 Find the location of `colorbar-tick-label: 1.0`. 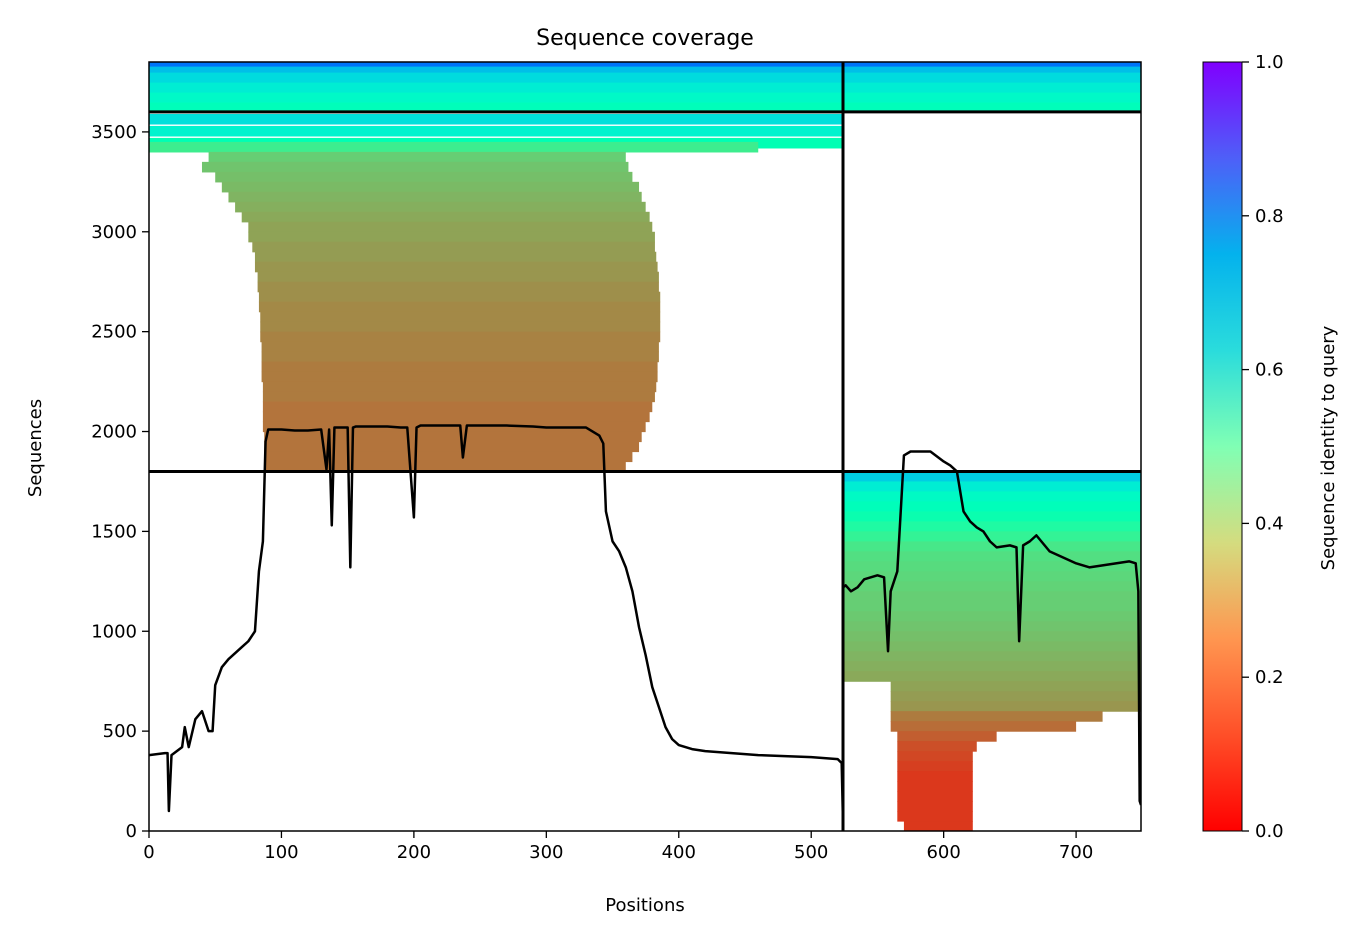

colorbar-tick-label: 1.0 is located at coordinates (1269, 62).